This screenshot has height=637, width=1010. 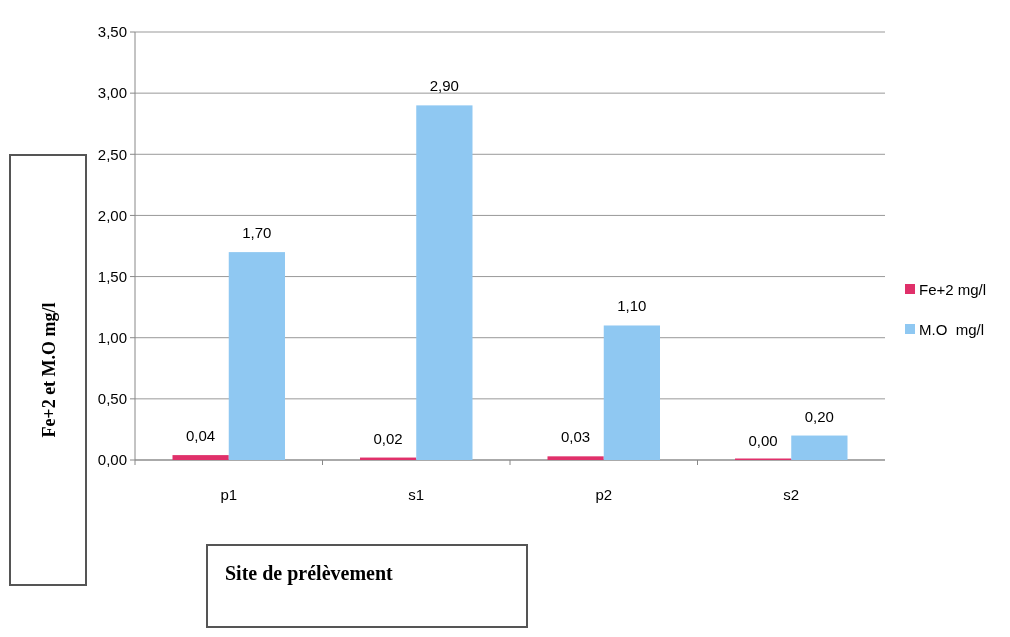 What do you see at coordinates (112, 93) in the screenshot?
I see `y-tick-label: 3,00` at bounding box center [112, 93].